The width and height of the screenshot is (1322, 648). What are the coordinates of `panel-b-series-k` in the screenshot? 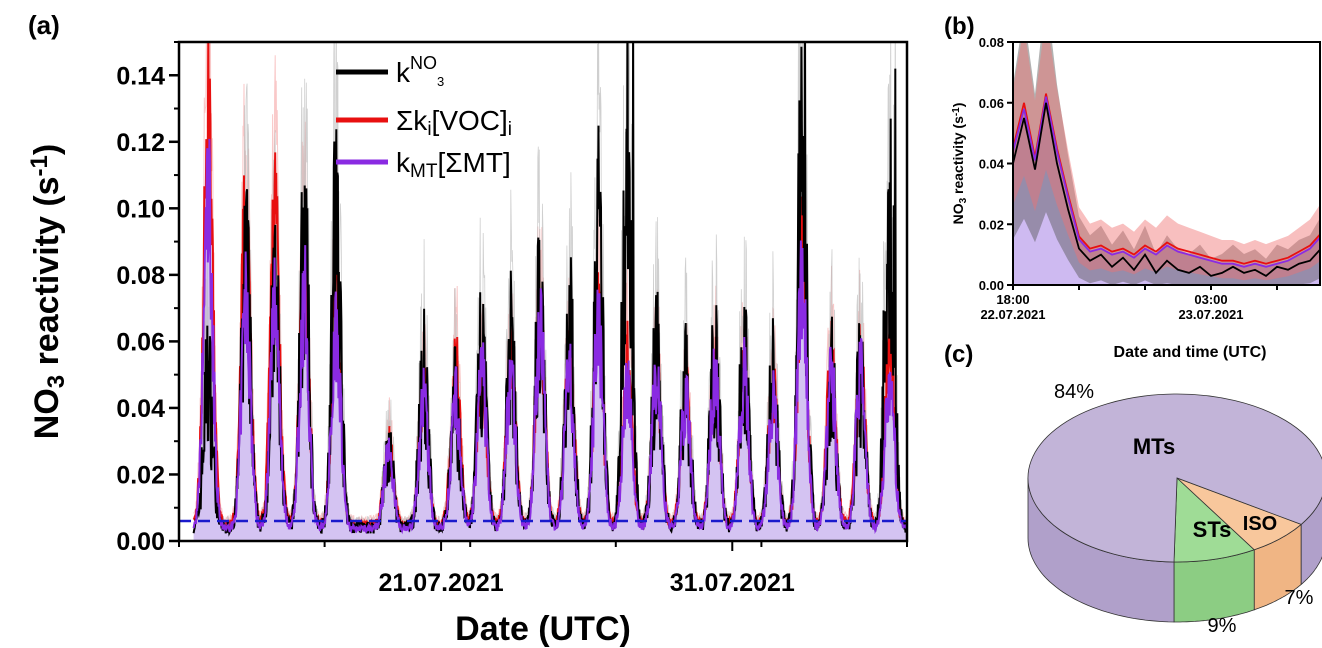 It's located at (1167, 189).